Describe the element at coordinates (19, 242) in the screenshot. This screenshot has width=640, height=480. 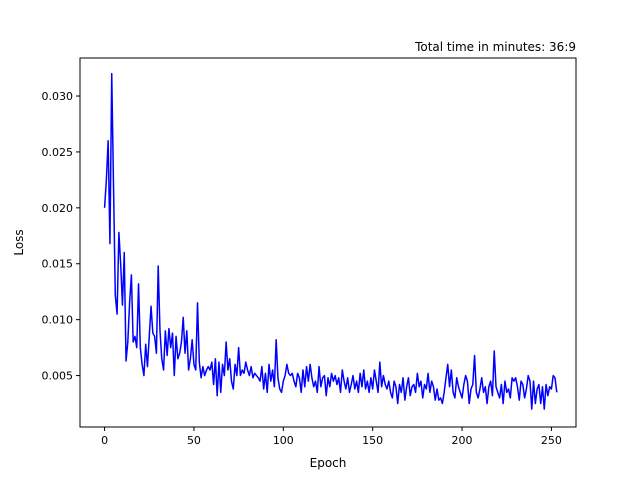
I see `y-axis-label: Loss` at that location.